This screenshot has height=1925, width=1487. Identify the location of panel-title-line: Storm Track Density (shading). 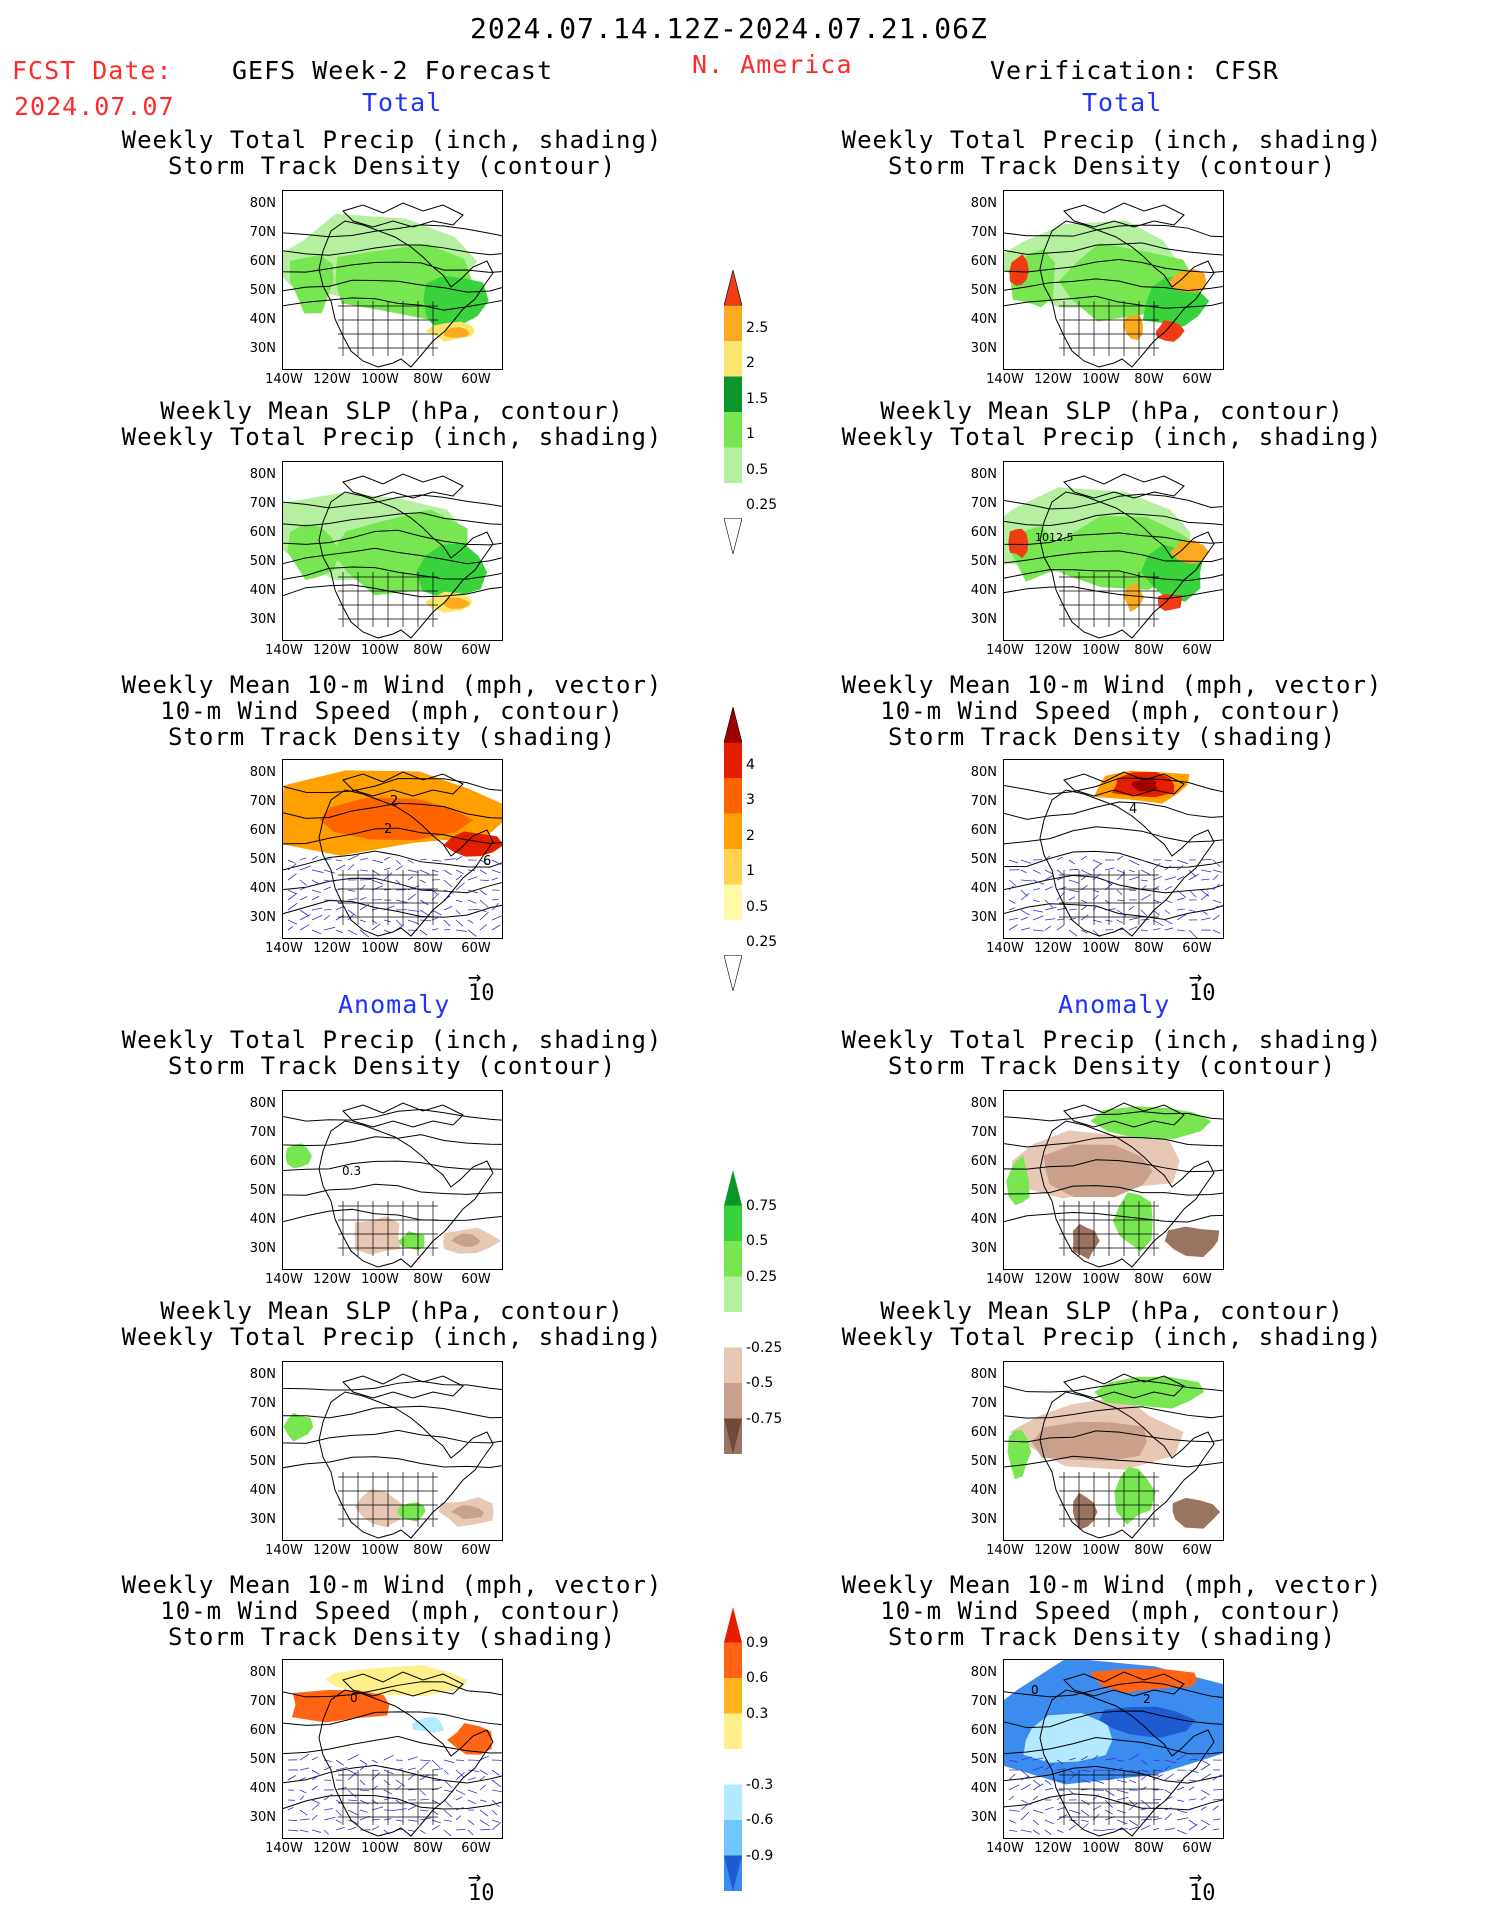
(1112, 737).